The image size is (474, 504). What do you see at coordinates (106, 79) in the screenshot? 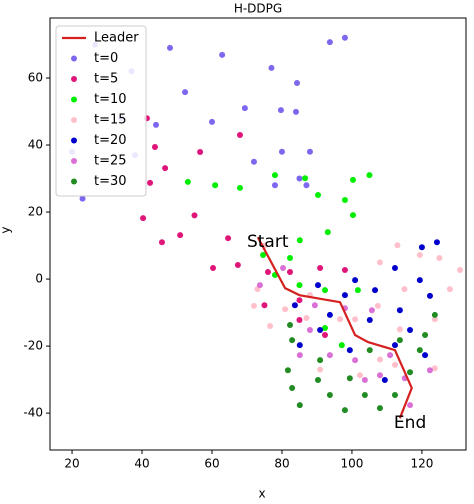
I see `legend-label: t=5` at bounding box center [106, 79].